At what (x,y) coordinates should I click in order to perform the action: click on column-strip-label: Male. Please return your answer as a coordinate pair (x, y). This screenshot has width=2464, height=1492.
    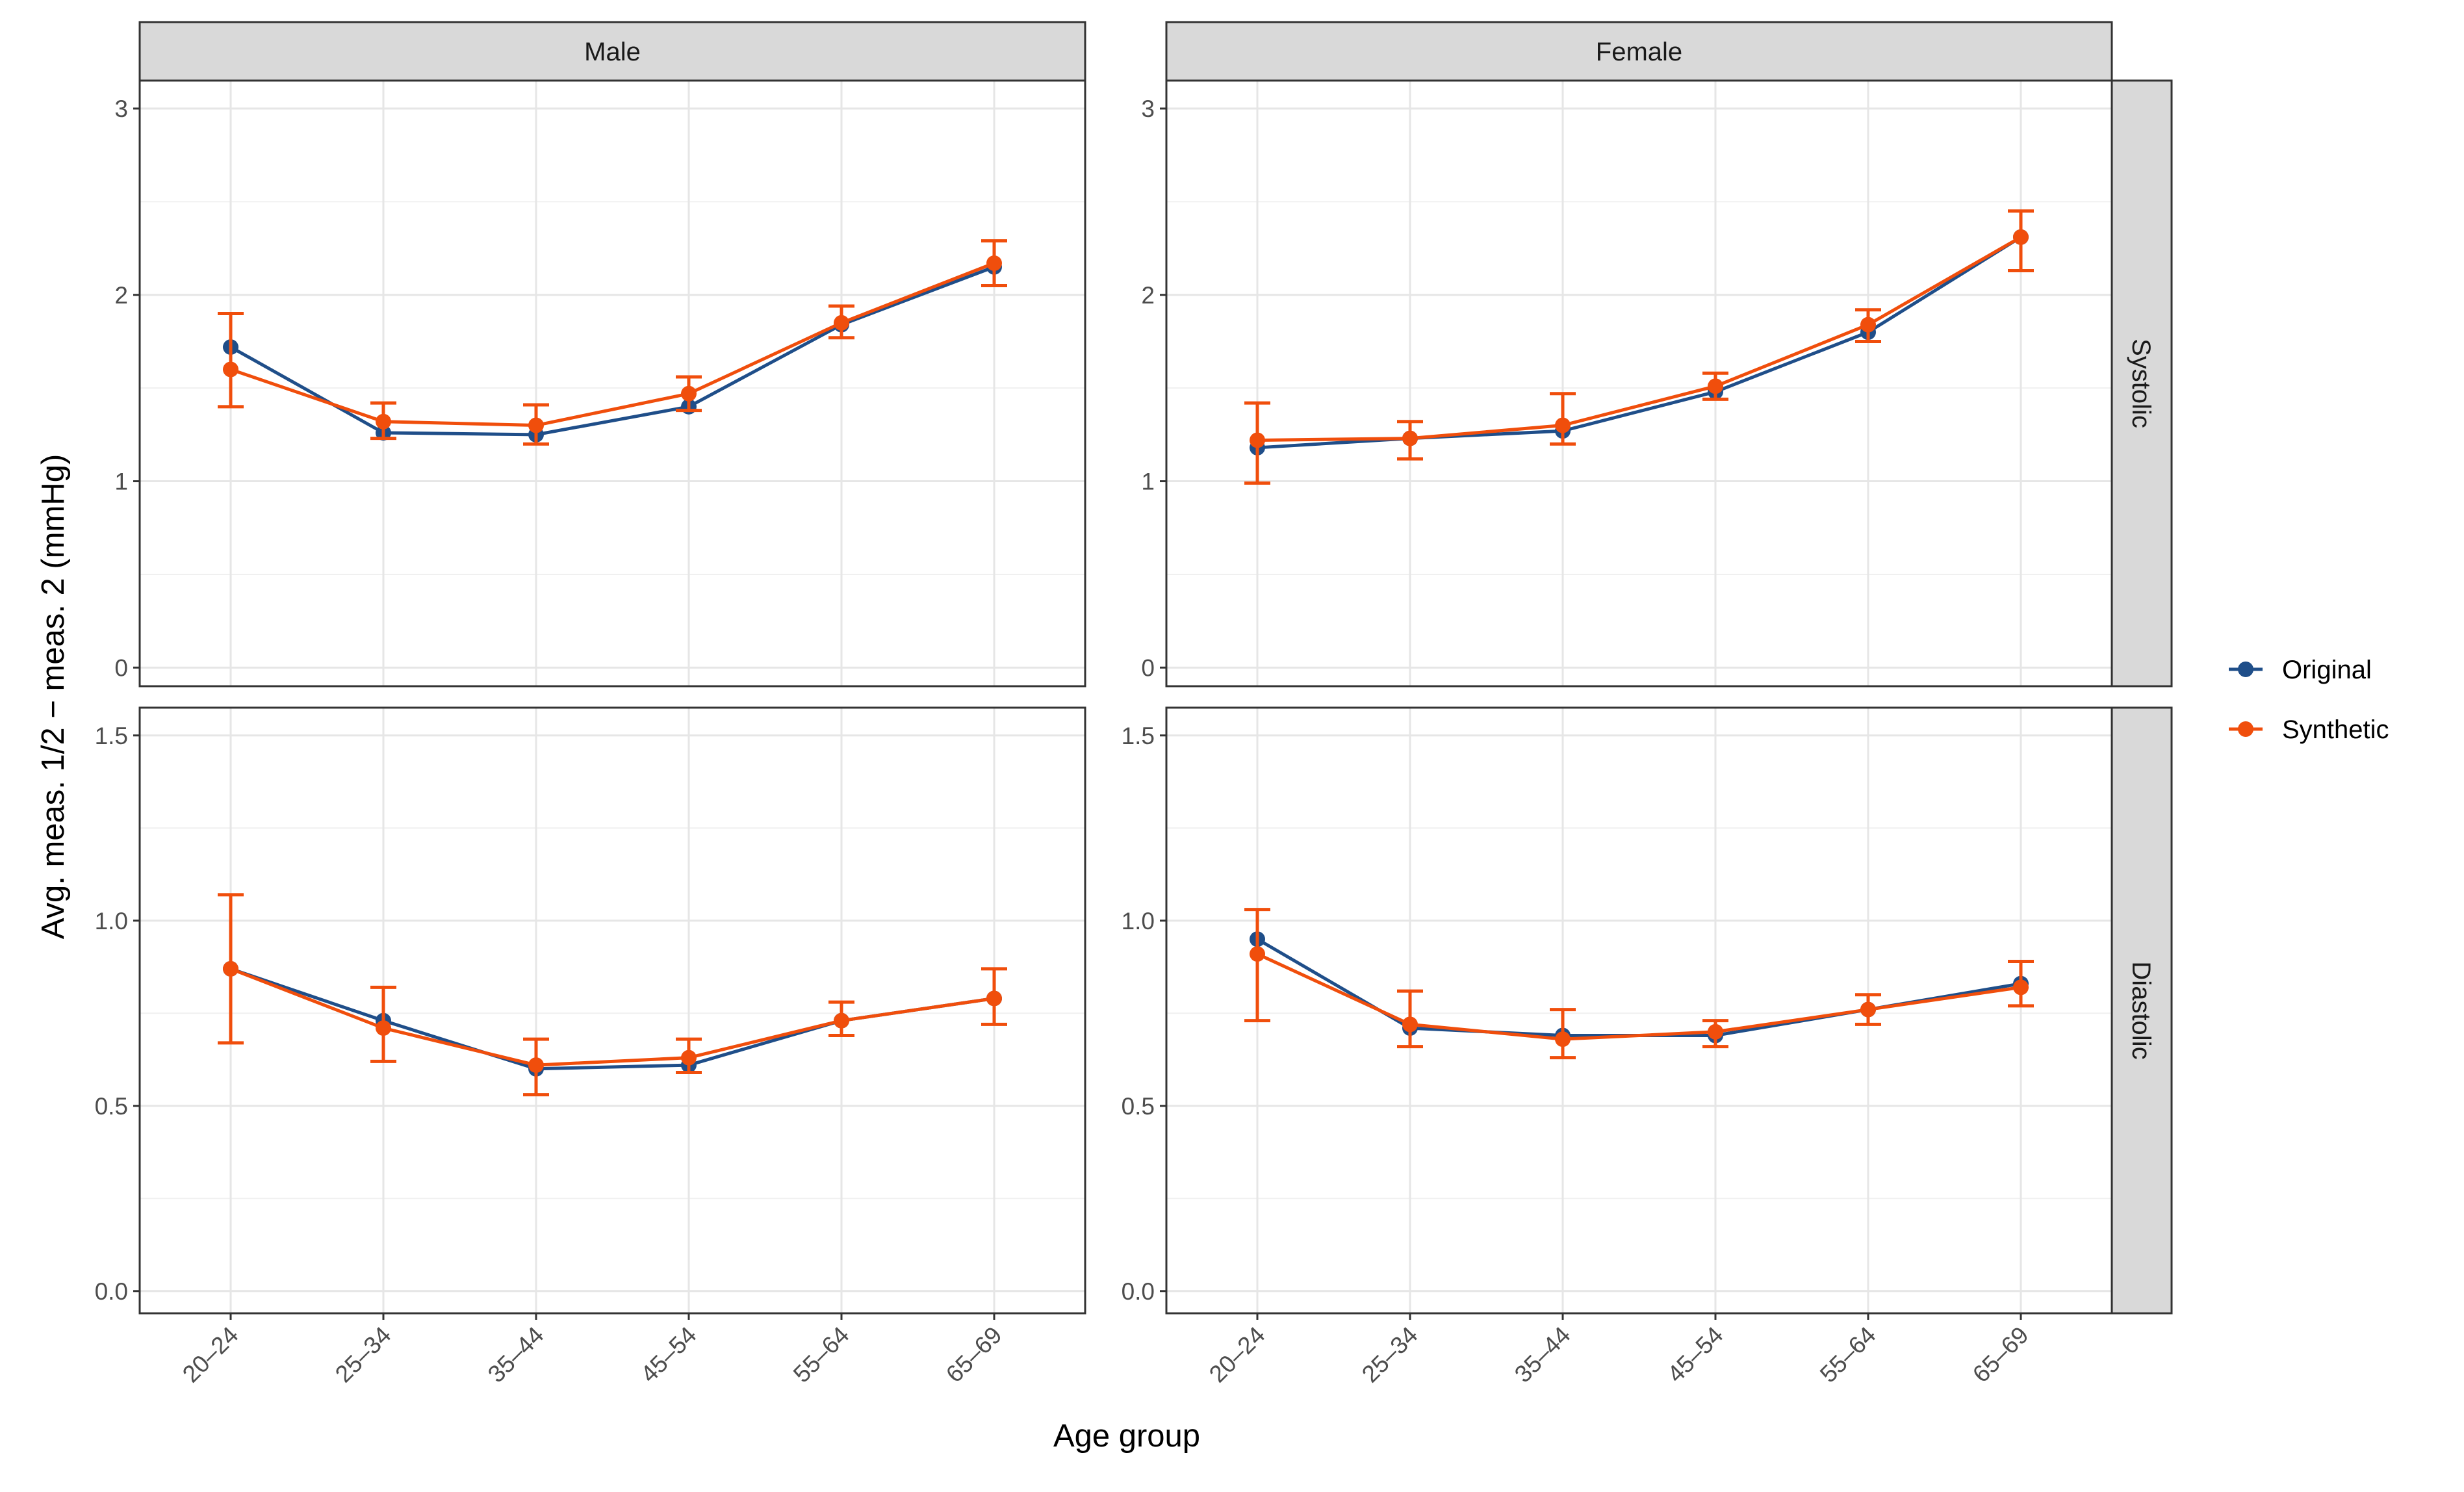
    Looking at the image, I should click on (612, 52).